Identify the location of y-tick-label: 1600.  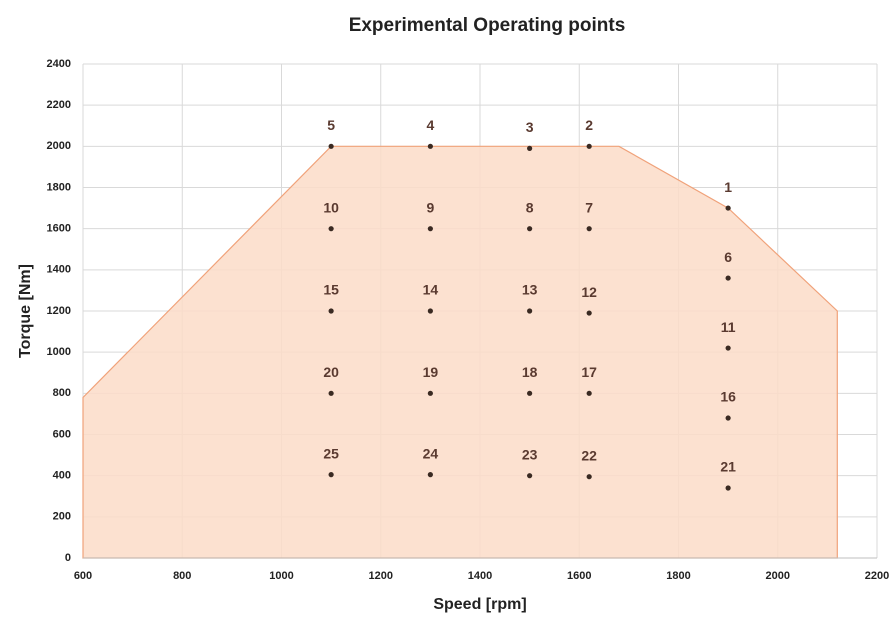
(59, 229).